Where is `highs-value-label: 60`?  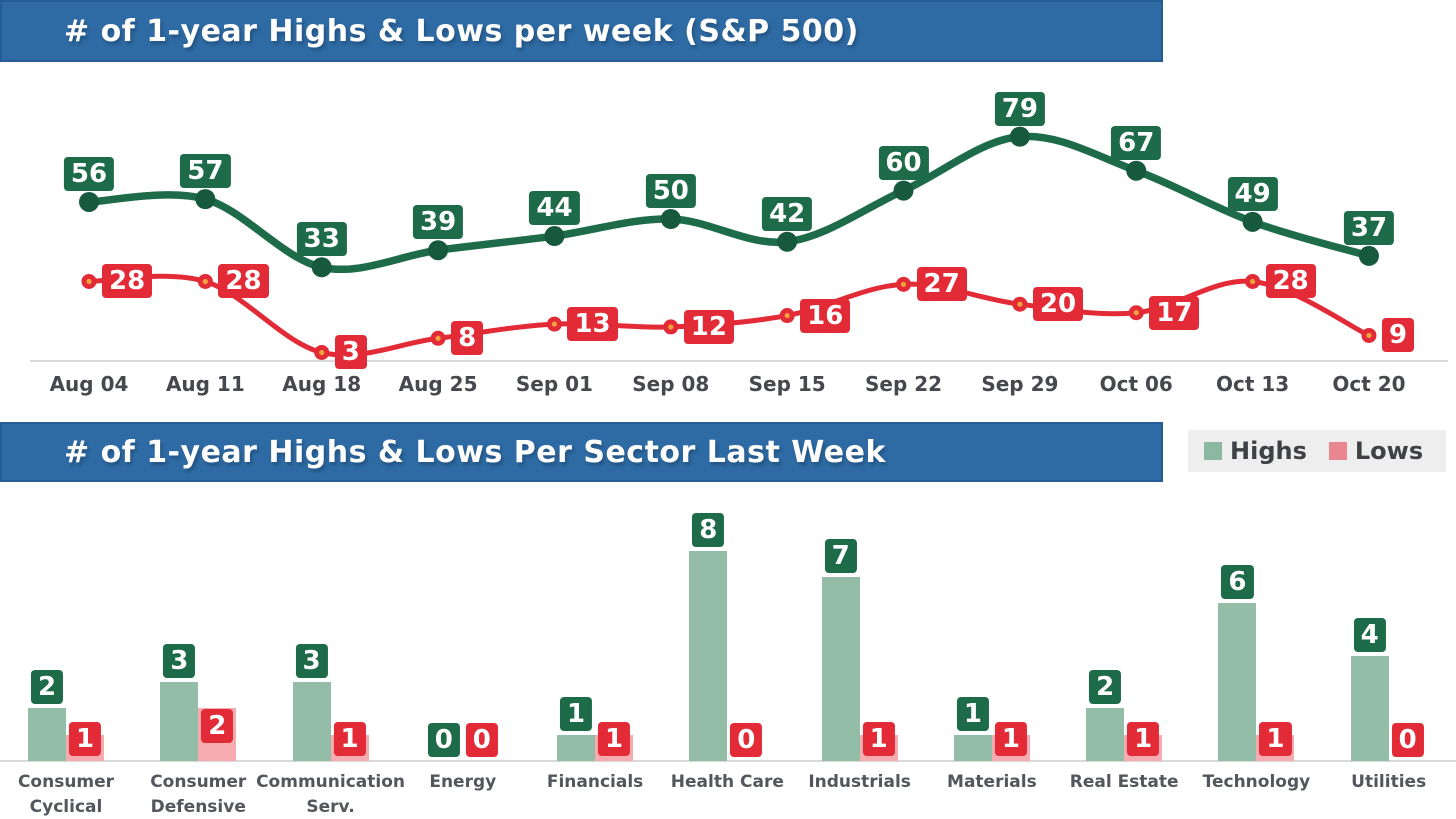 highs-value-label: 60 is located at coordinates (903, 162).